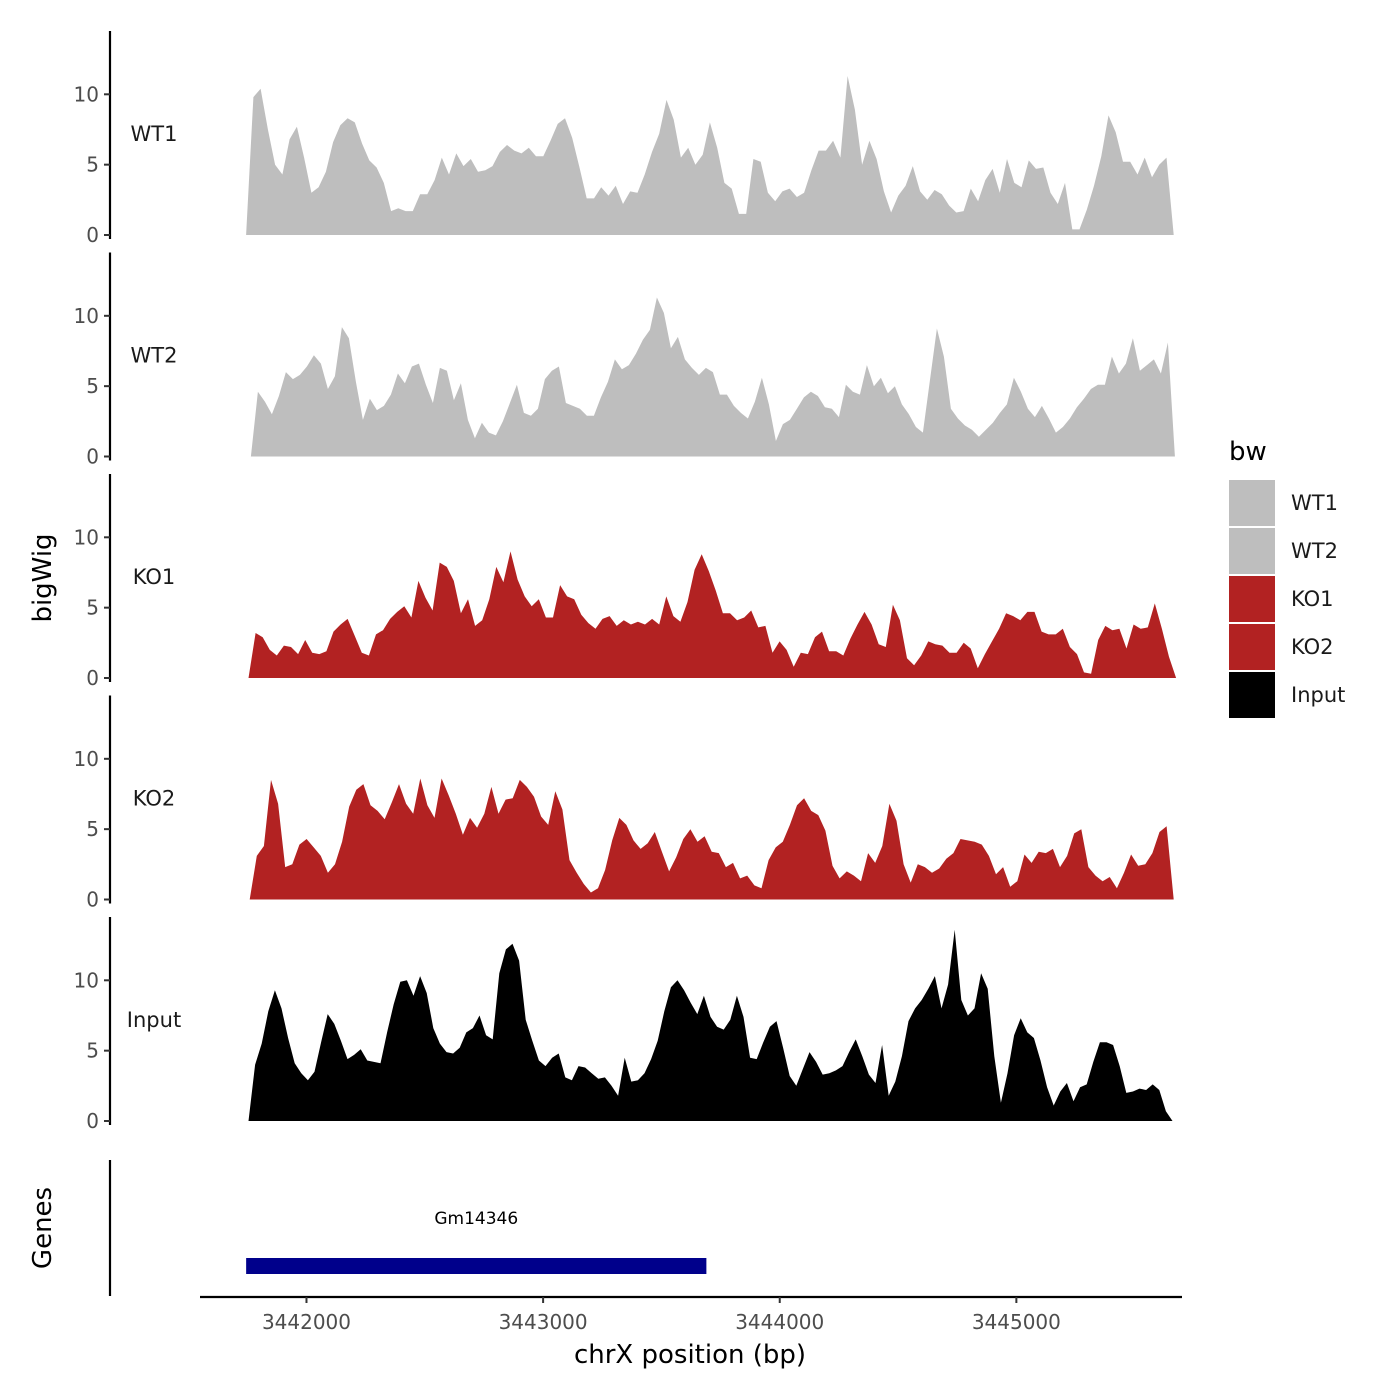 The height and width of the screenshot is (1400, 1400). I want to click on y-tick-label-input-5: 5, so click(92, 1051).